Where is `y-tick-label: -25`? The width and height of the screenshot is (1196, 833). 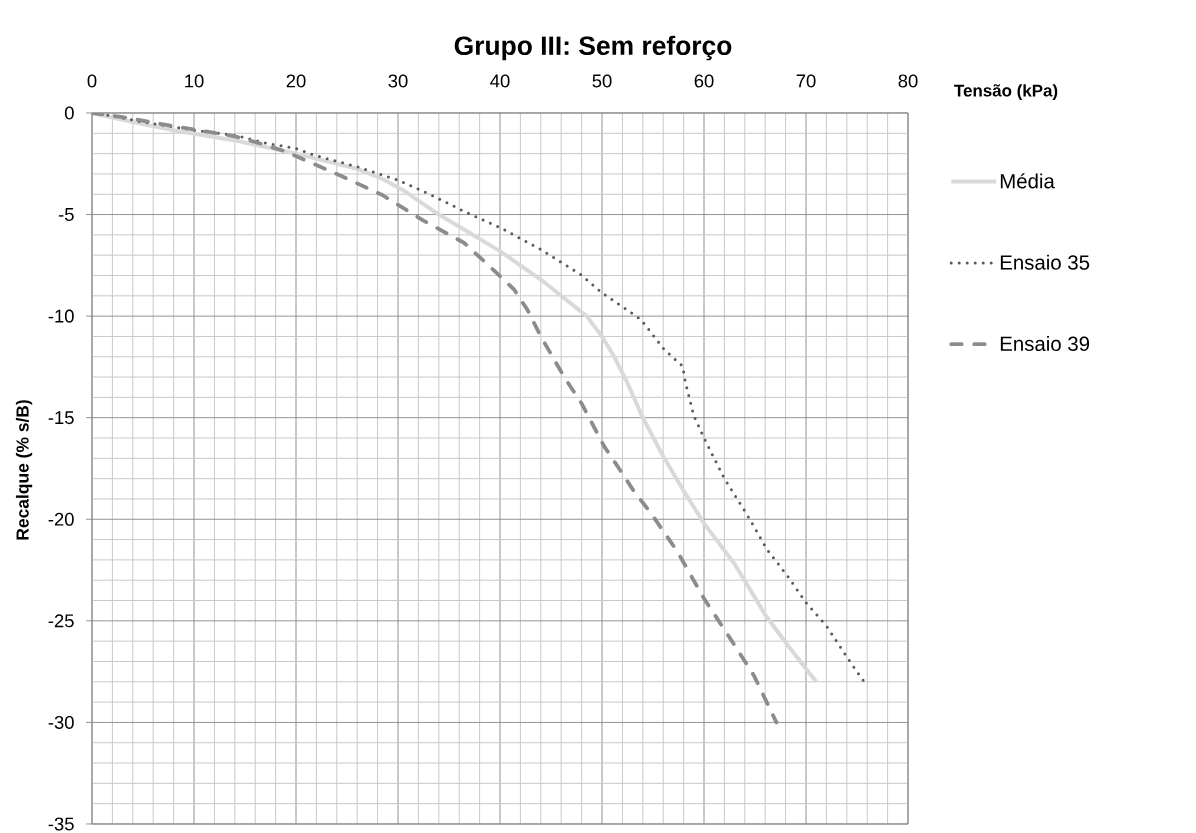 y-tick-label: -25 is located at coordinates (61, 621).